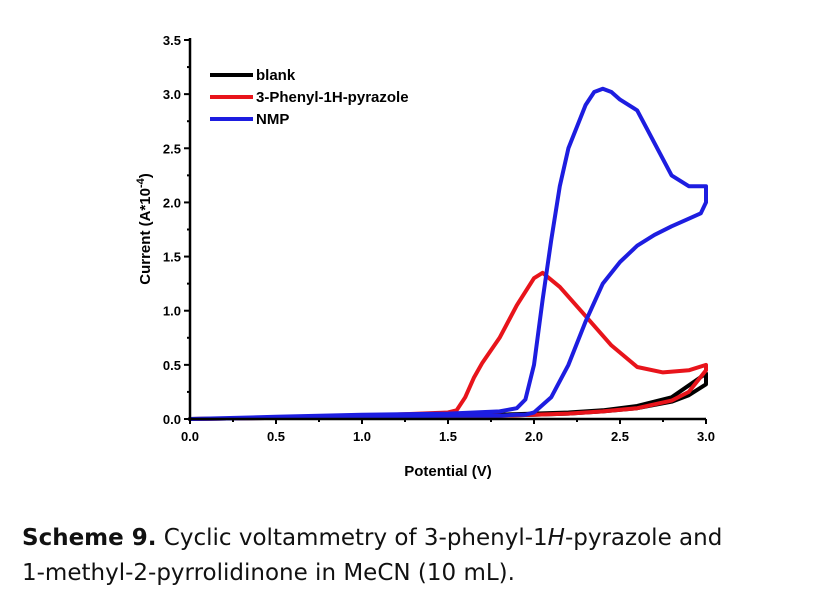 This screenshot has width=824, height=603. I want to click on y-tick-label: 0.0, so click(172, 419).